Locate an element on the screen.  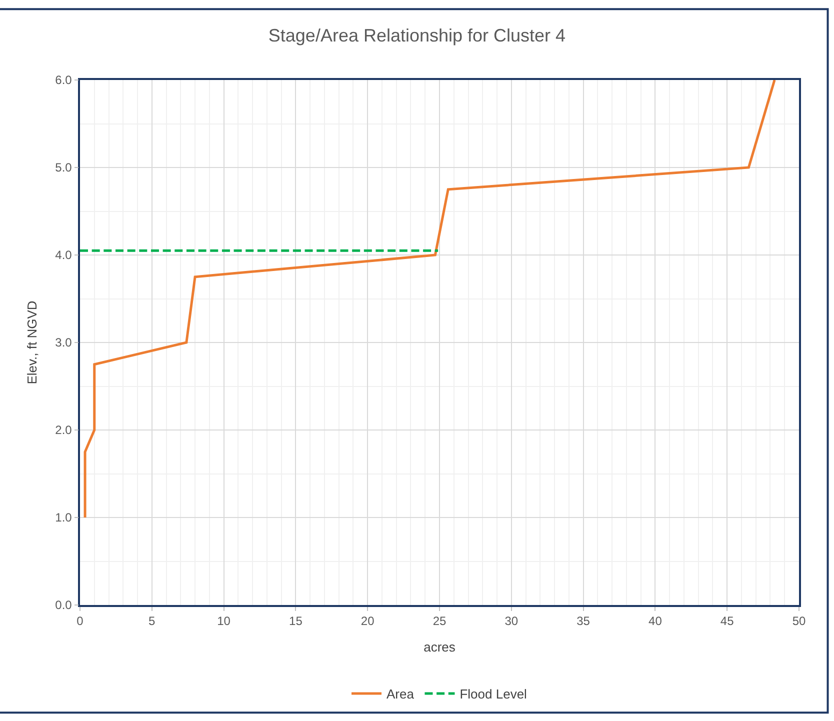
legend-label: Flood Level is located at coordinates (494, 694).